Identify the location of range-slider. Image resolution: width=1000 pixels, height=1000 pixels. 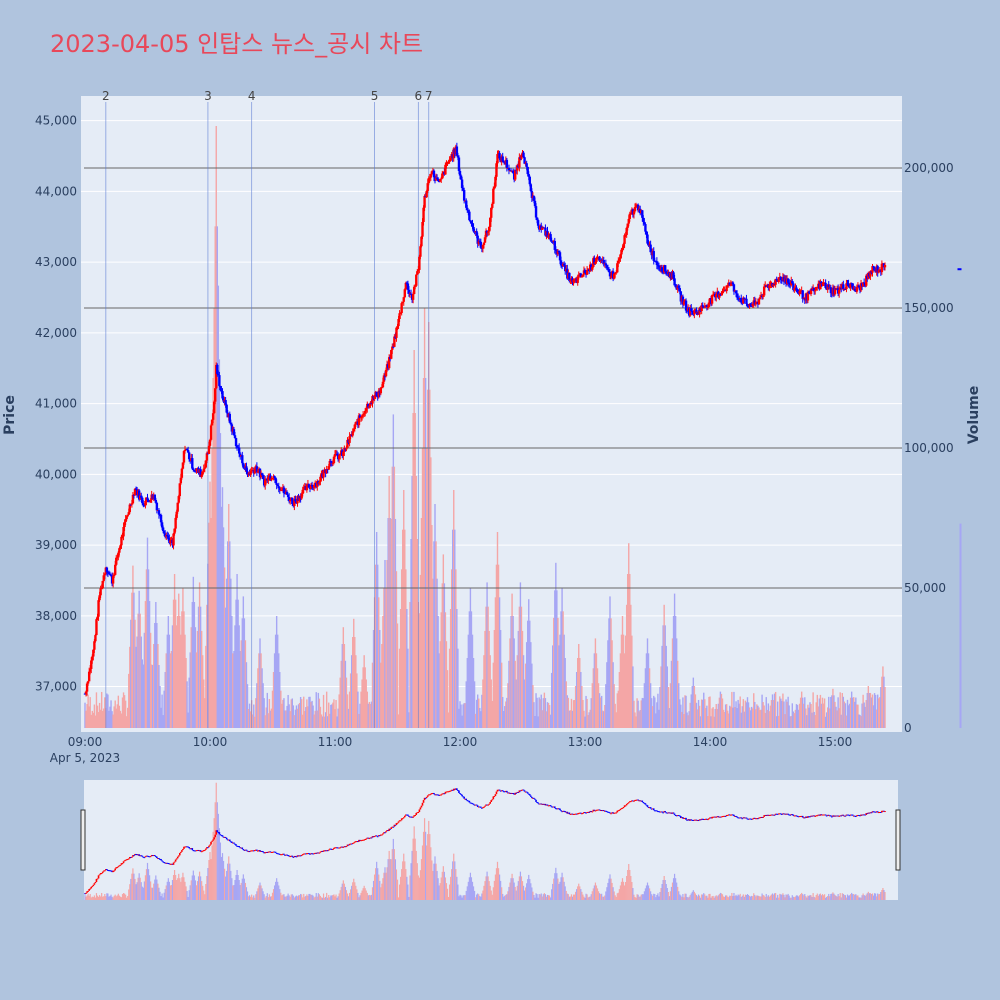
(490, 840).